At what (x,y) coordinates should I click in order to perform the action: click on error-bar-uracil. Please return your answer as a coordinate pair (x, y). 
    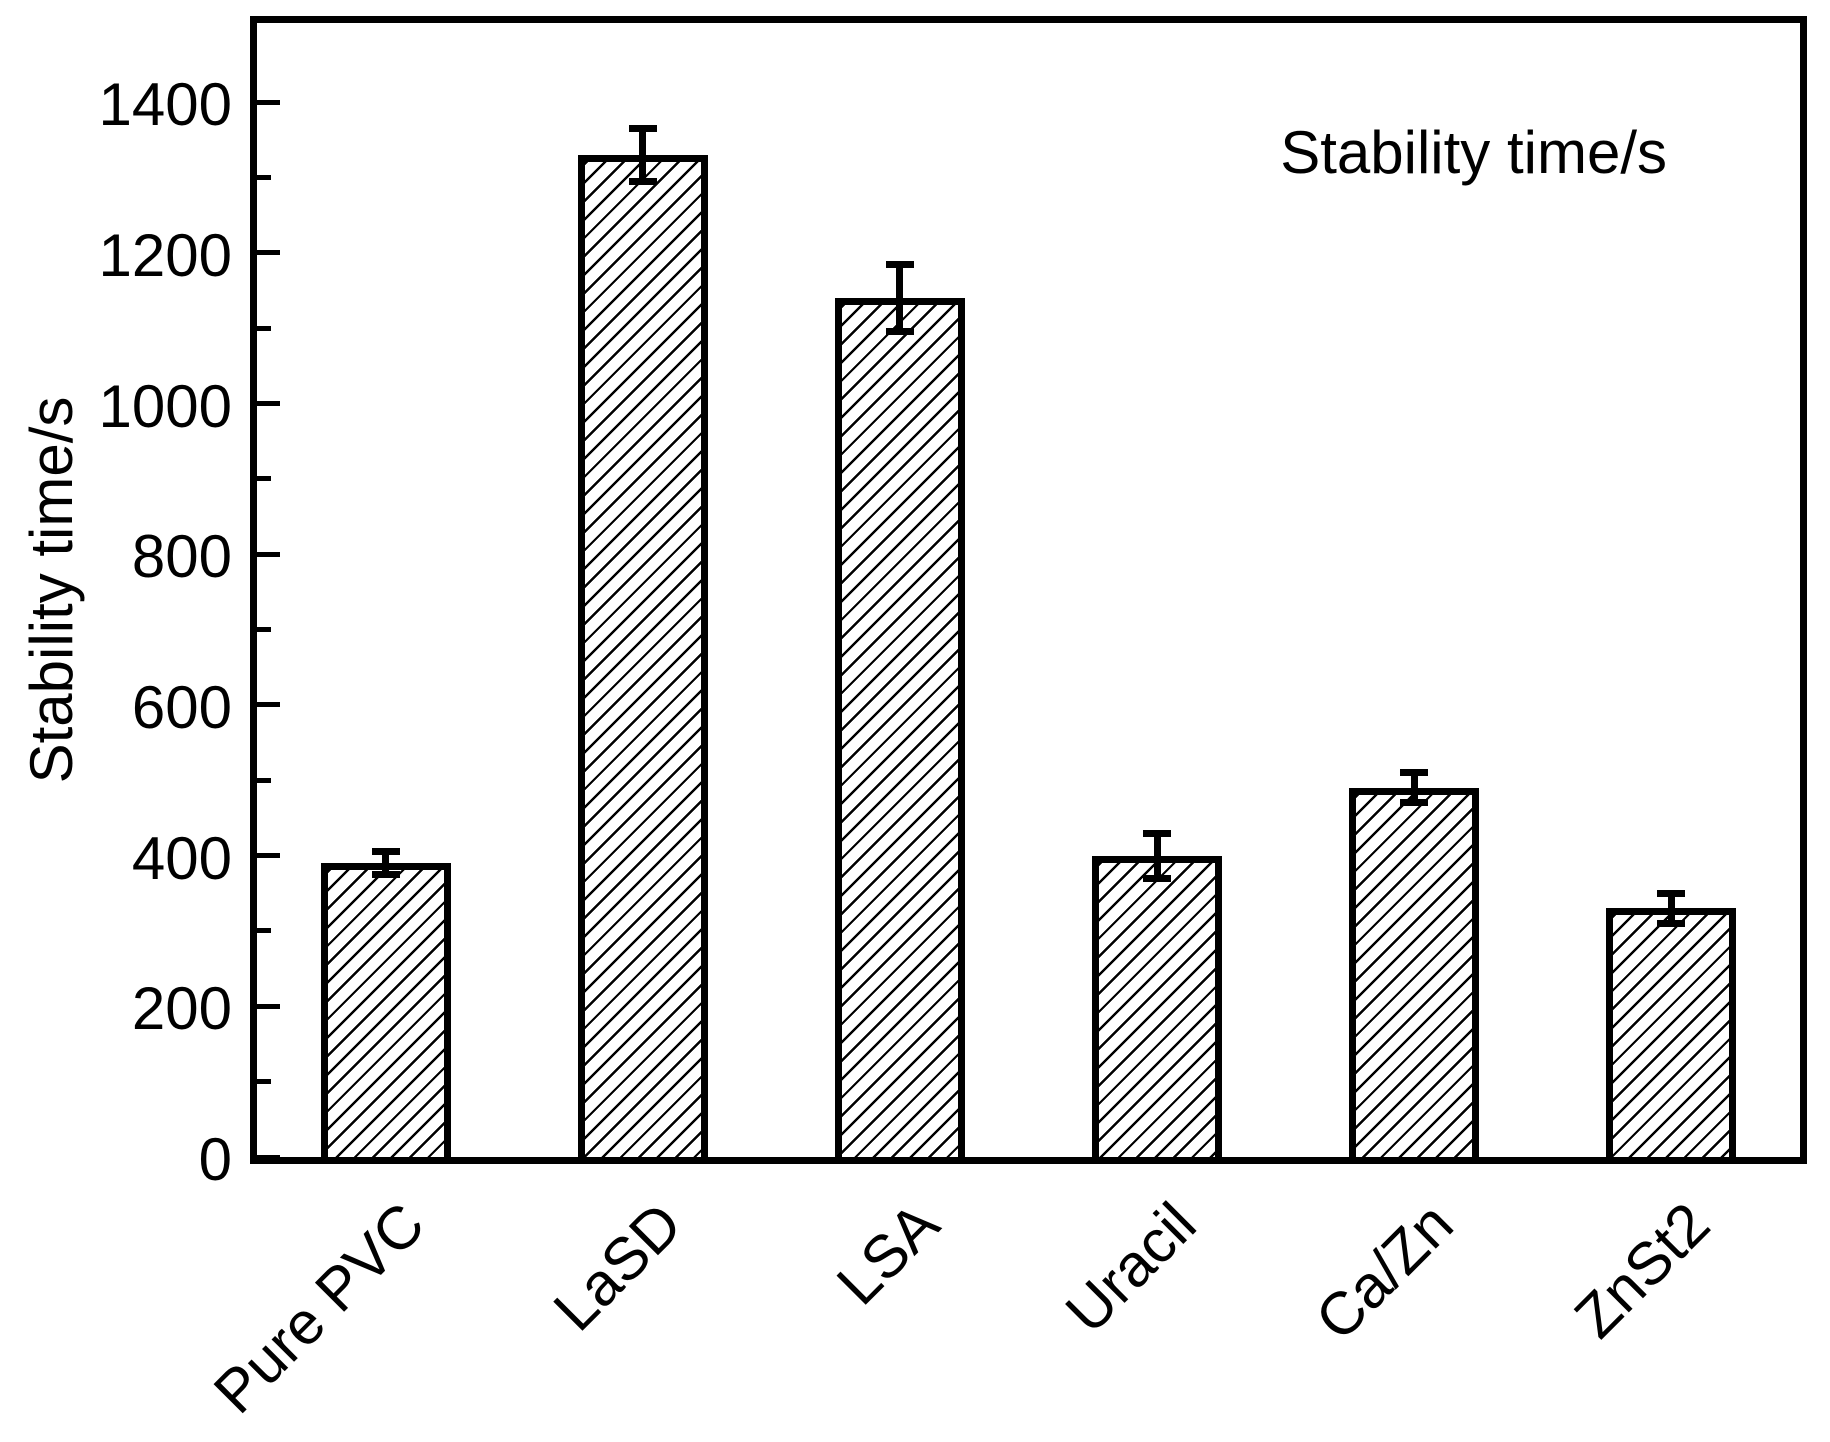
    Looking at the image, I should click on (1157, 856).